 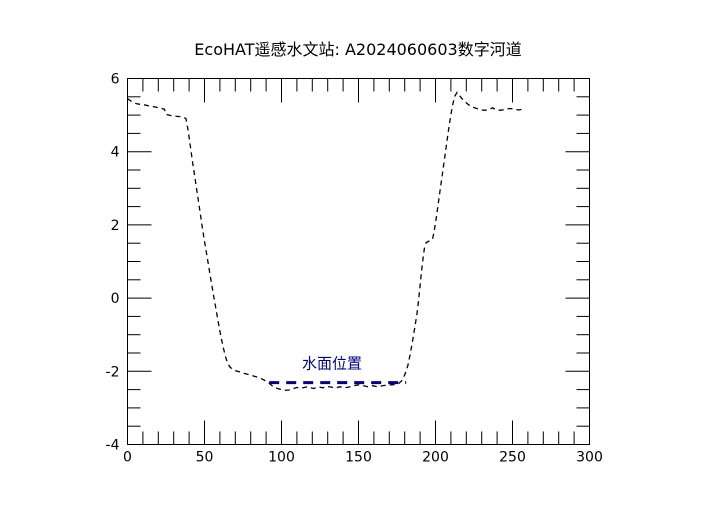 What do you see at coordinates (115, 153) in the screenshot?
I see `y-tick-label: 4` at bounding box center [115, 153].